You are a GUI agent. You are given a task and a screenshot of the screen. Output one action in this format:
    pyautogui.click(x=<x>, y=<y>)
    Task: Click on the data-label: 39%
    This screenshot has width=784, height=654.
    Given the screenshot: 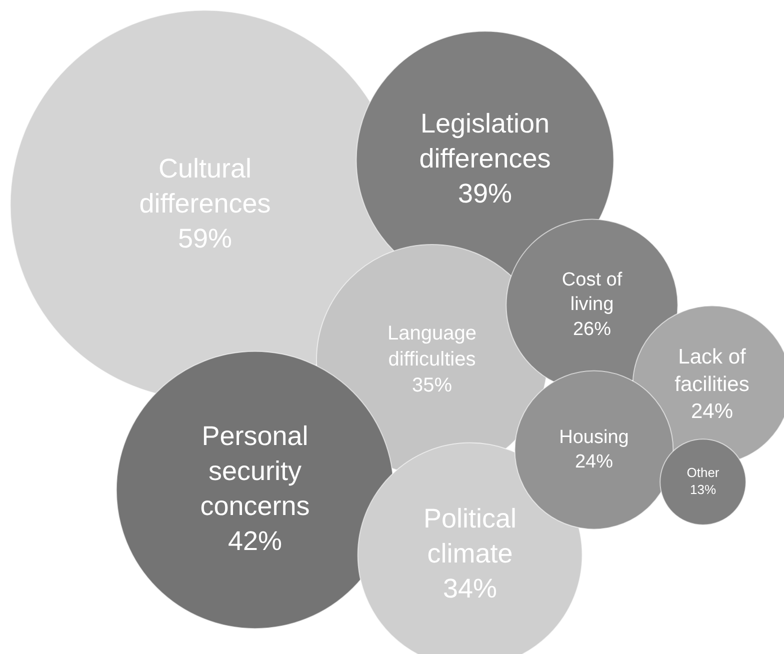 What is the action you would take?
    pyautogui.click(x=485, y=193)
    